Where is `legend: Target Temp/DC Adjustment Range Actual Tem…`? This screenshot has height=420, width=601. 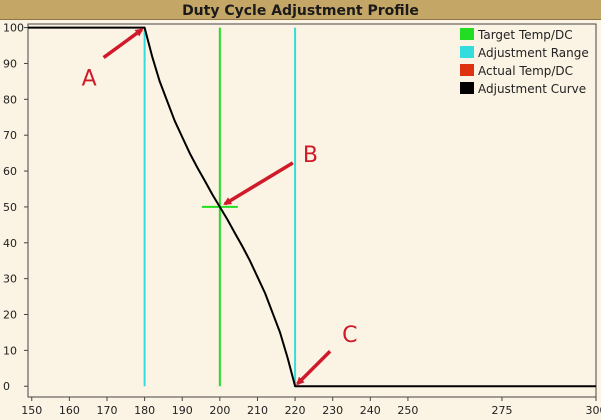 legend: Target Temp/DC Adjustment Range Actual Tem… is located at coordinates (524, 62).